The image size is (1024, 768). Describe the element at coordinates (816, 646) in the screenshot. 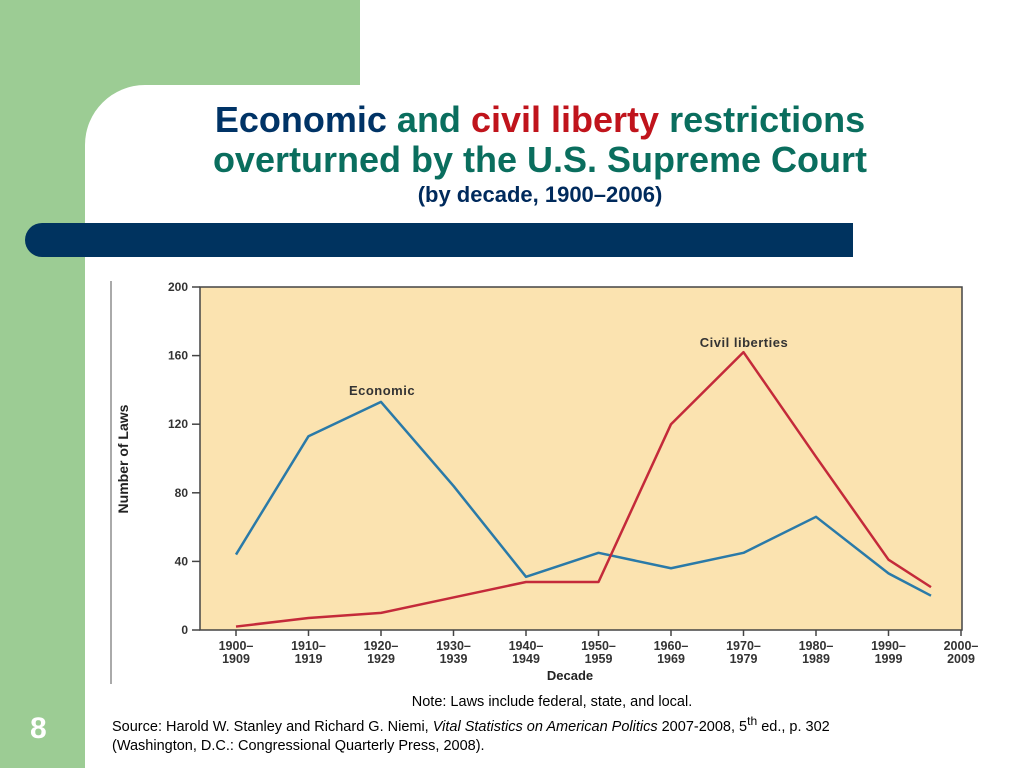

I see `x-tick-label-top: 1980–` at that location.